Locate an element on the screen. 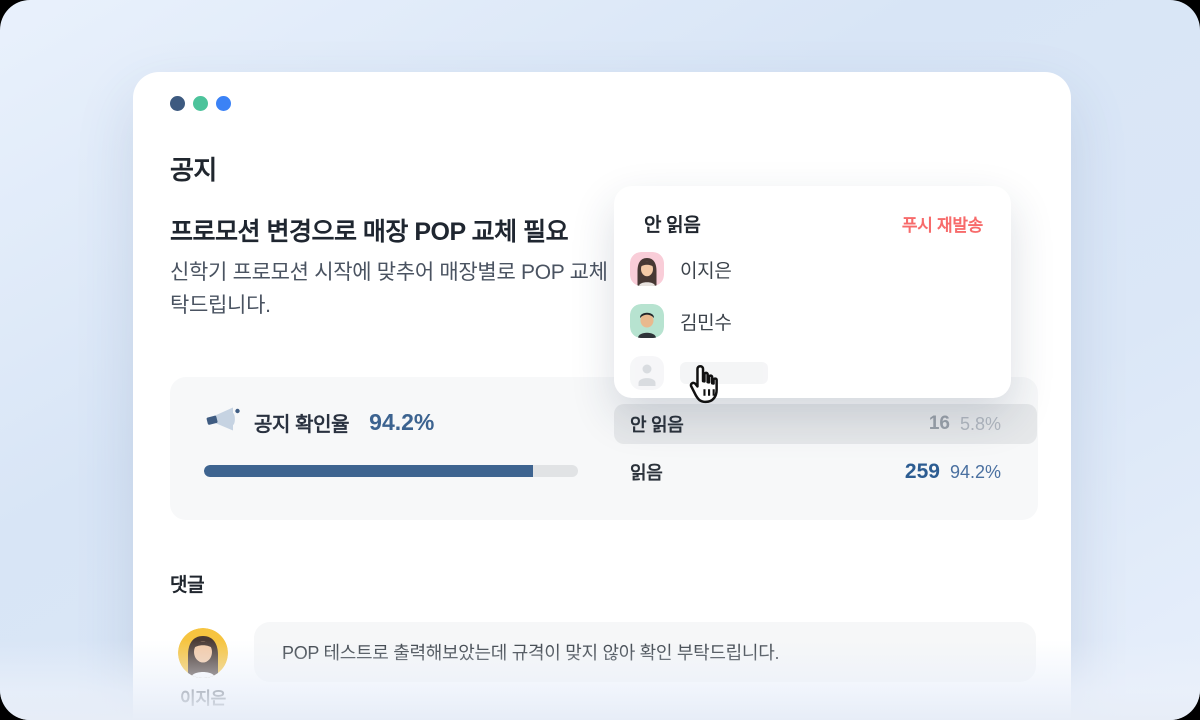 The width and height of the screenshot is (1200, 720). stat-row-label: 안 읽음 is located at coordinates (657, 425).